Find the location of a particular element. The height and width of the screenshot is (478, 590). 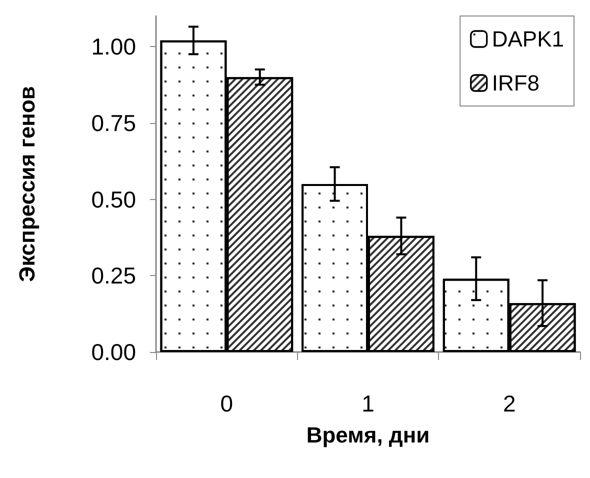

x-axis-title: Время, дни is located at coordinates (368, 435).